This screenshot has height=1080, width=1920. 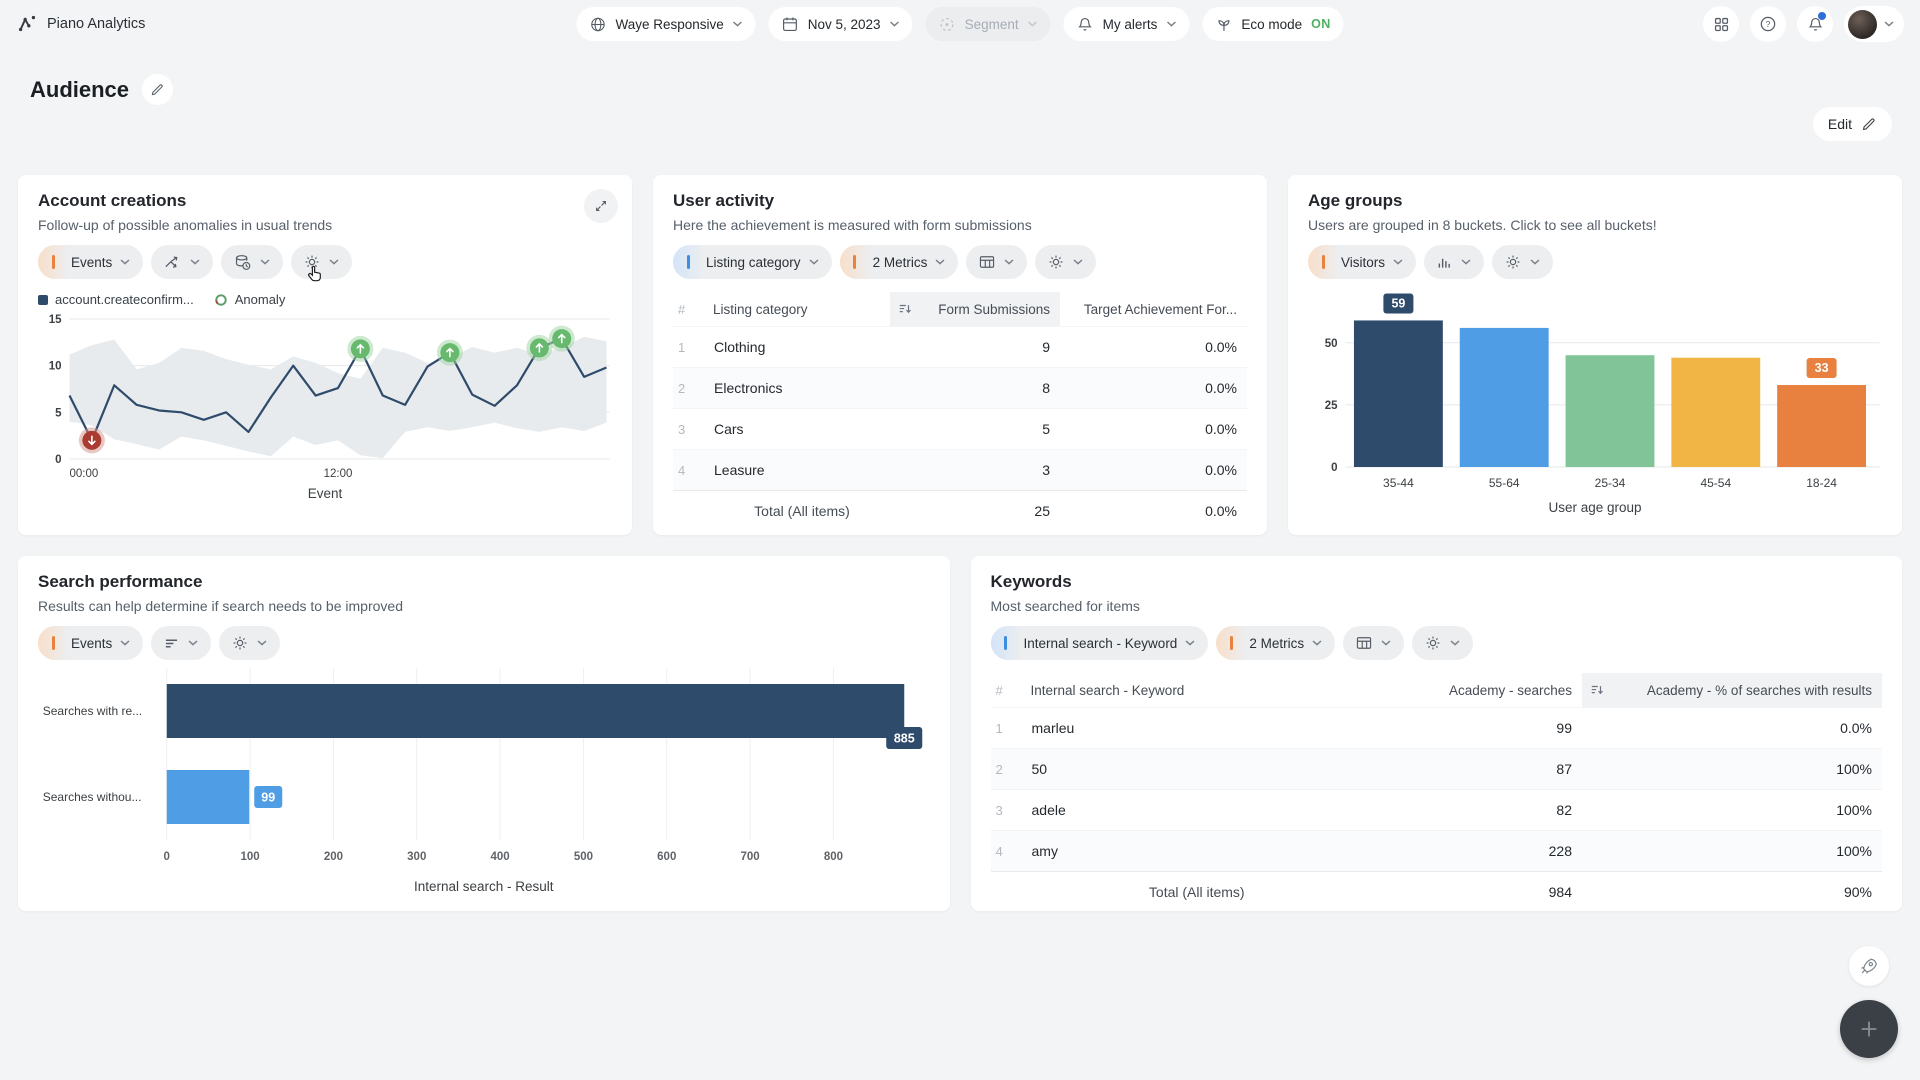 I want to click on svg-text: 99, so click(x=268, y=798).